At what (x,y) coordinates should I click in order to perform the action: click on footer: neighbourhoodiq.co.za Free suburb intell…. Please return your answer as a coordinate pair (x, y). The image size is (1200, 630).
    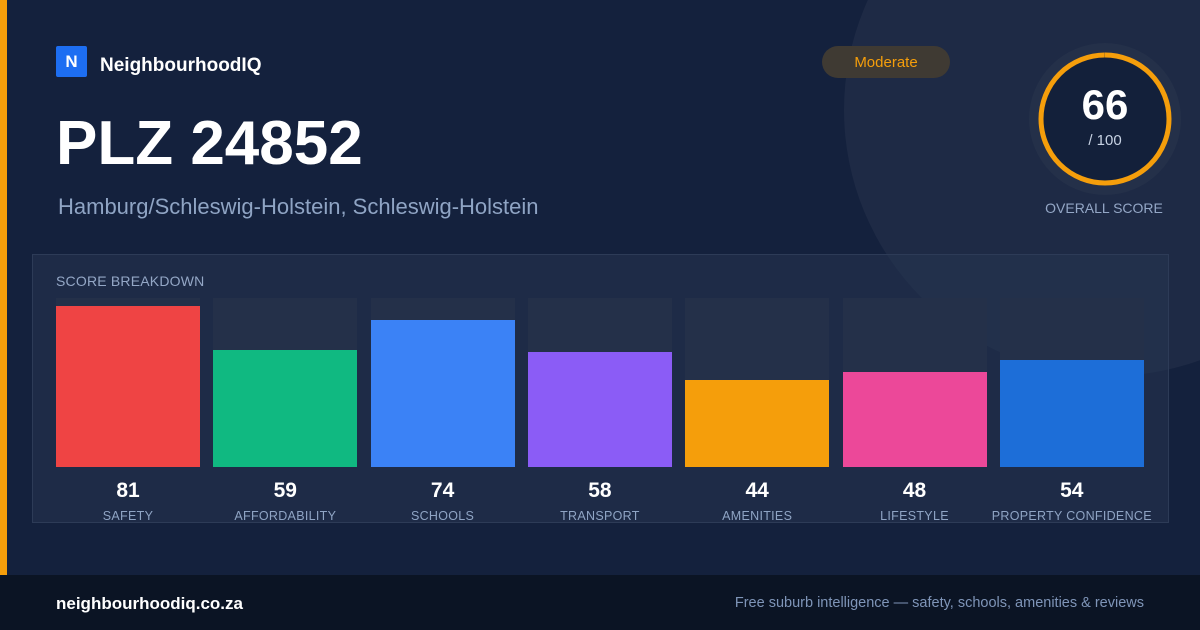
    Looking at the image, I should click on (600, 602).